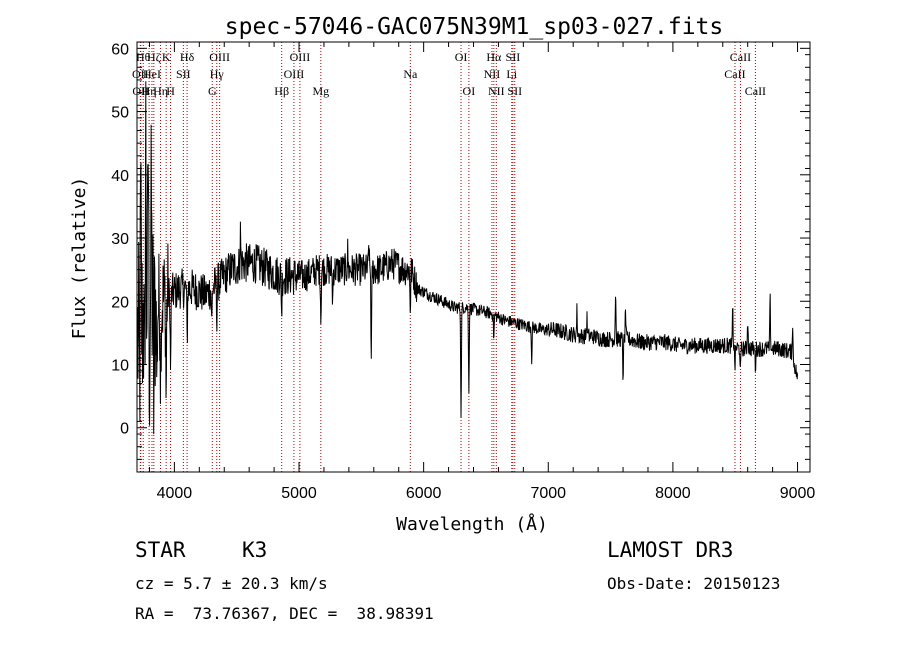 The height and width of the screenshot is (649, 900). Describe the element at coordinates (320, 91) in the screenshot. I see `line-marker-label: Mg` at that location.